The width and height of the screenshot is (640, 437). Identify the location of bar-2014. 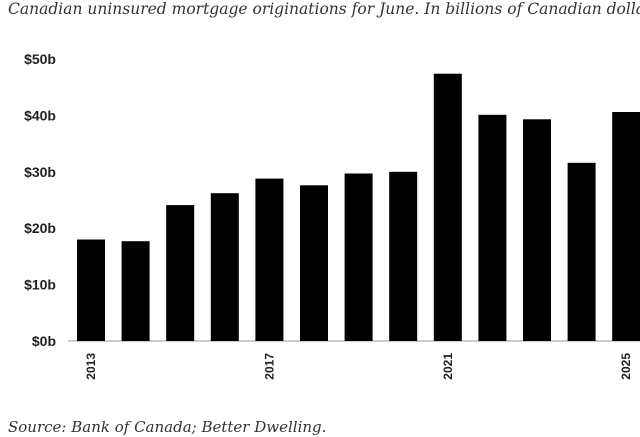
(135, 291).